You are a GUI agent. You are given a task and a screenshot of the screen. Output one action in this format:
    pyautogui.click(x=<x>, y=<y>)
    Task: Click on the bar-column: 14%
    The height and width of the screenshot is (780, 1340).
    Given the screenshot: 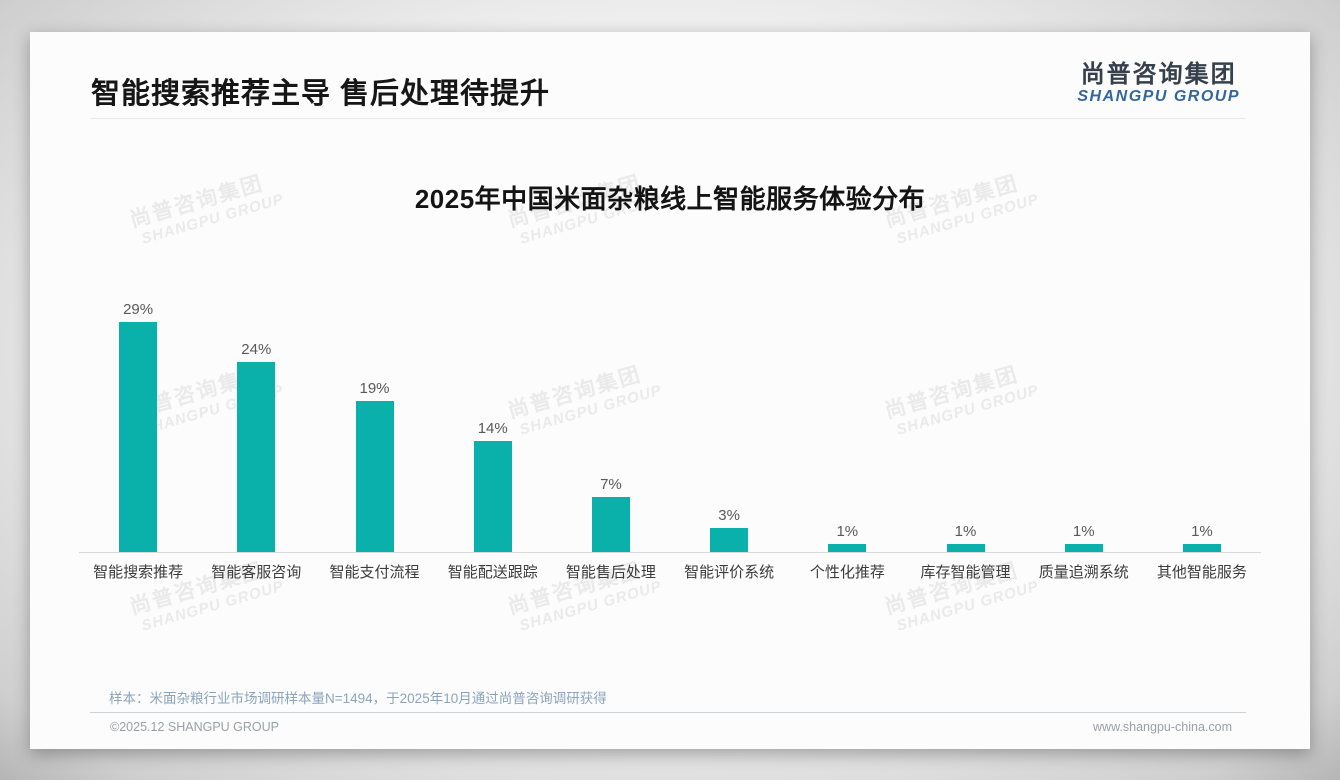 What is the action you would take?
    pyautogui.click(x=493, y=486)
    